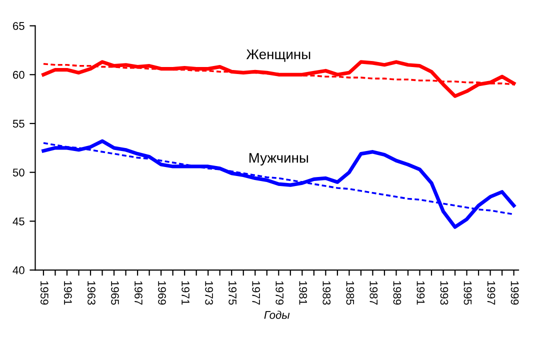  Describe the element at coordinates (18, 26) in the screenshot. I see `y-tick-label: 65` at that location.